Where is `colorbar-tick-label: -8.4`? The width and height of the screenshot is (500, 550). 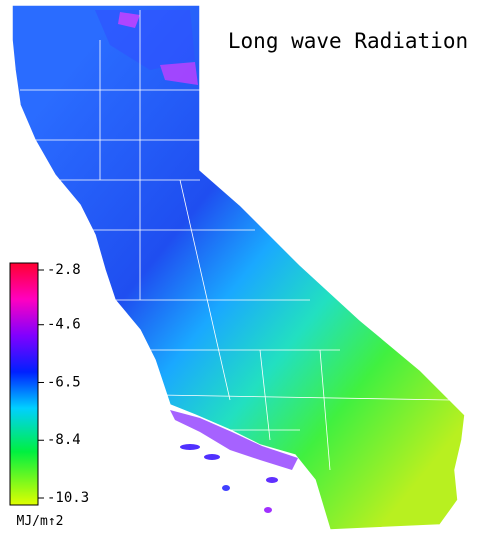
colorbar-tick-label: -8.4 is located at coordinates (64, 440).